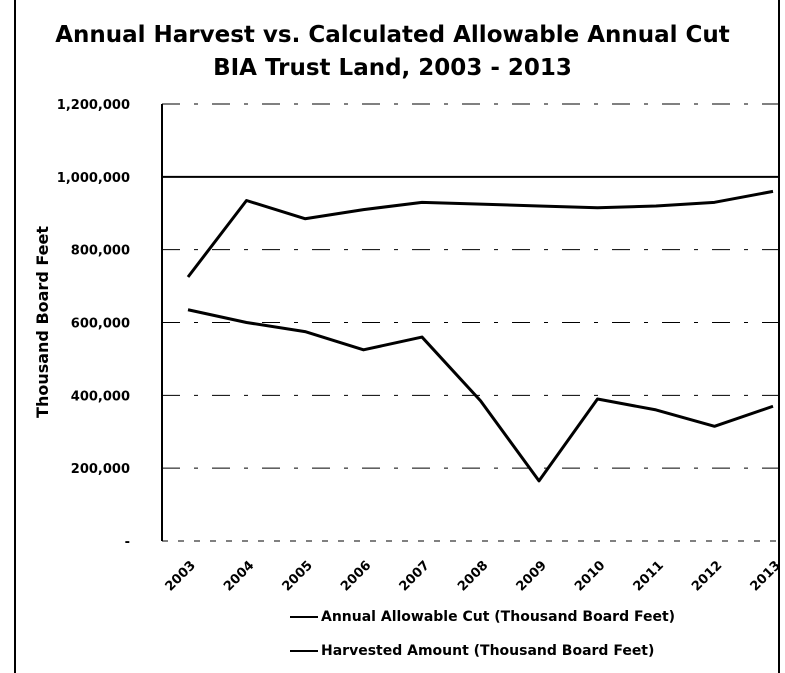 The width and height of the screenshot is (785, 673). I want to click on chart-subtitle: BIA Trust Land, 2003 - 2013, so click(392, 68).